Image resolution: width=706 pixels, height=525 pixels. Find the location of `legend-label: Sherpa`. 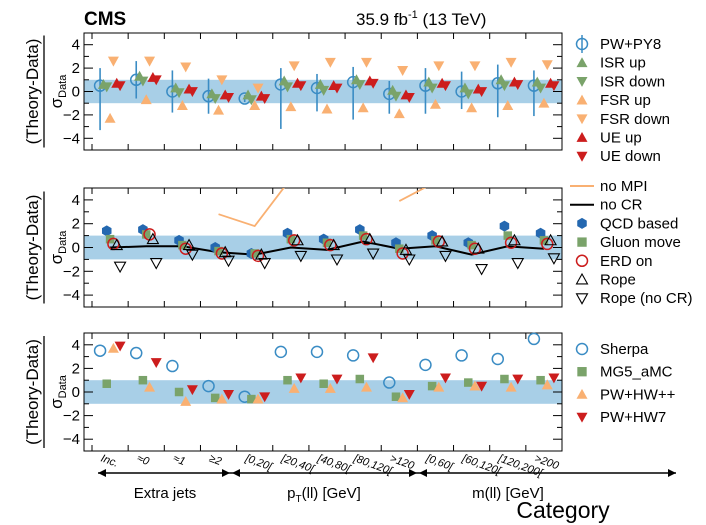

legend-label: Sherpa is located at coordinates (624, 349).